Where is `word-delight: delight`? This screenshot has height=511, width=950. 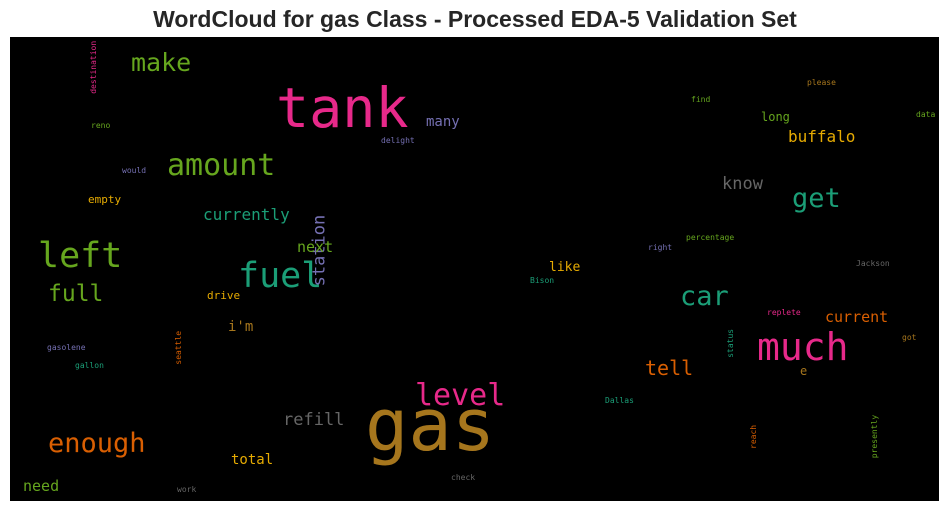
word-delight: delight is located at coordinates (398, 140).